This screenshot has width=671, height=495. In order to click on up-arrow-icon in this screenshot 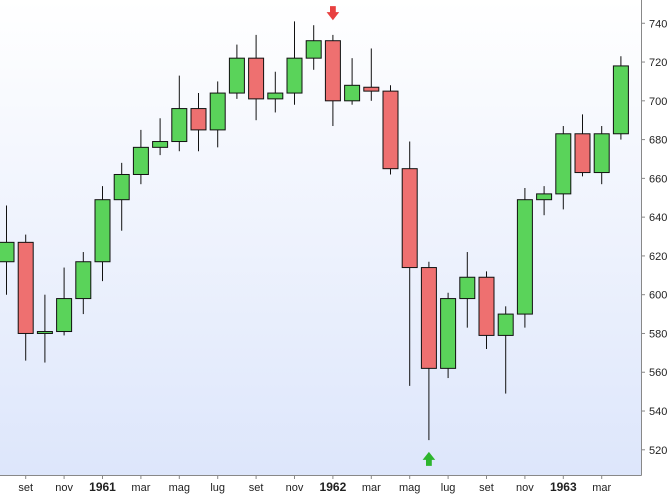, I will do `click(429, 458)`.